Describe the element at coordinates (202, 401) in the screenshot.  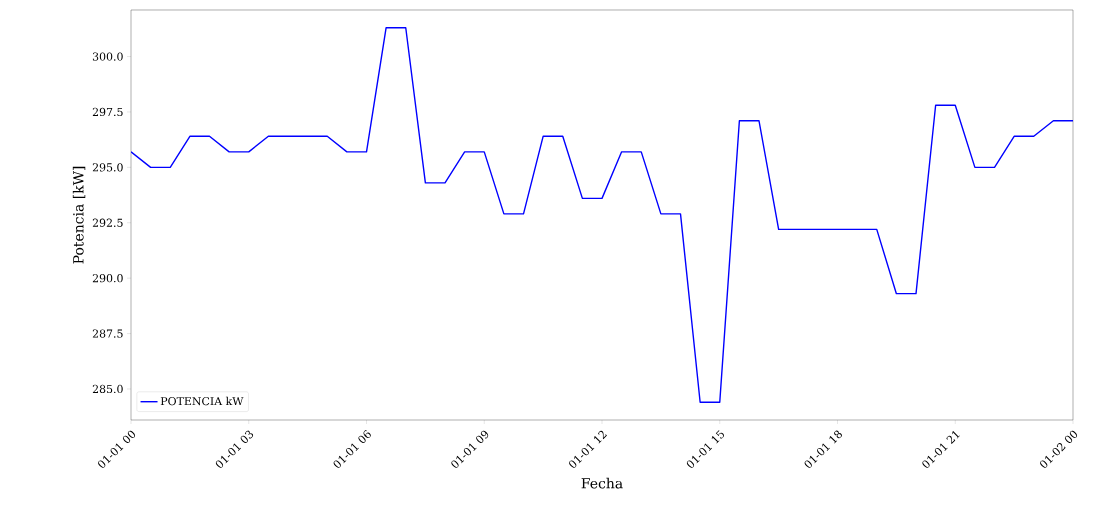
I see `legend-label: POTENCIA kW` at that location.